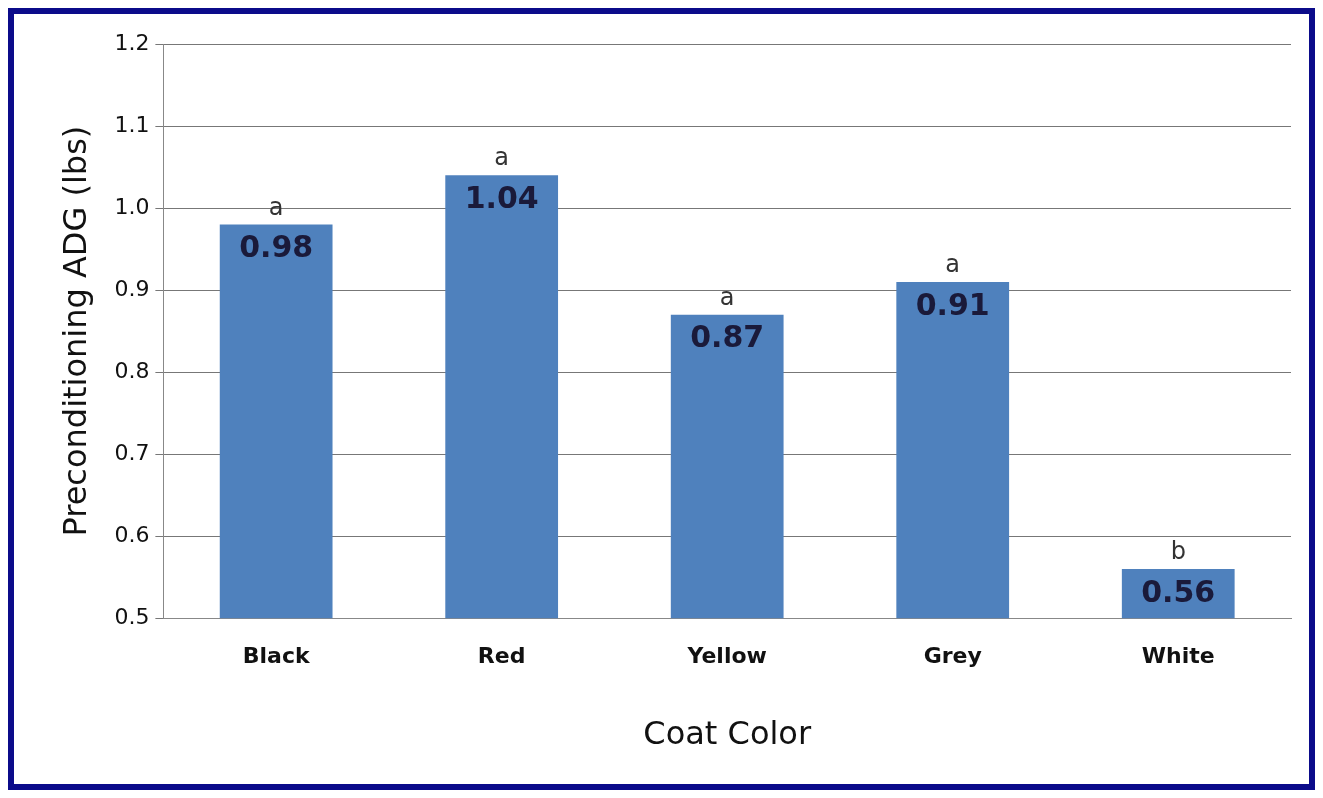 This screenshot has width=1323, height=798. I want to click on x-tick-label: Red, so click(501, 656).